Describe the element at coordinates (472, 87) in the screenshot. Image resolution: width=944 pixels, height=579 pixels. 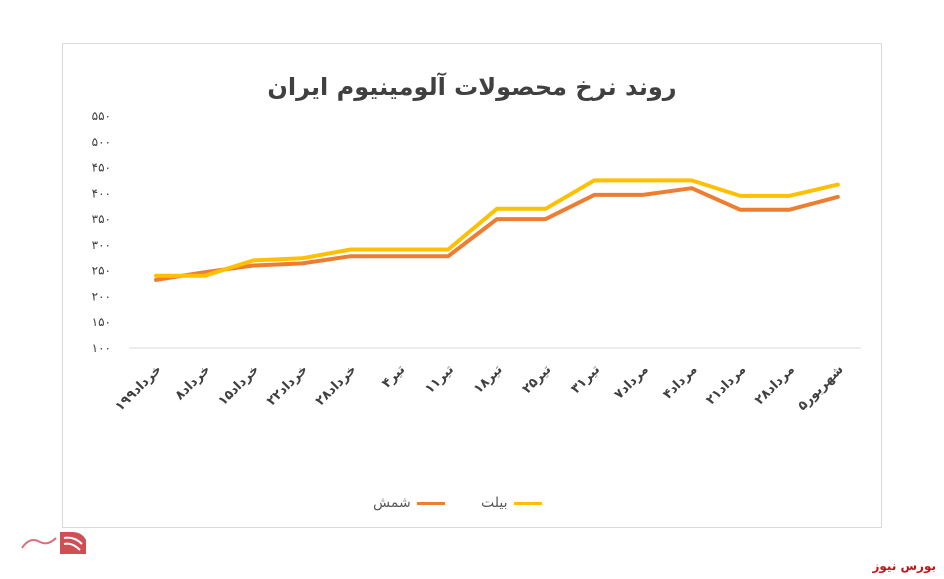
I see `chart-title: روند نرخ محصولات آلومینیوم ایران` at that location.